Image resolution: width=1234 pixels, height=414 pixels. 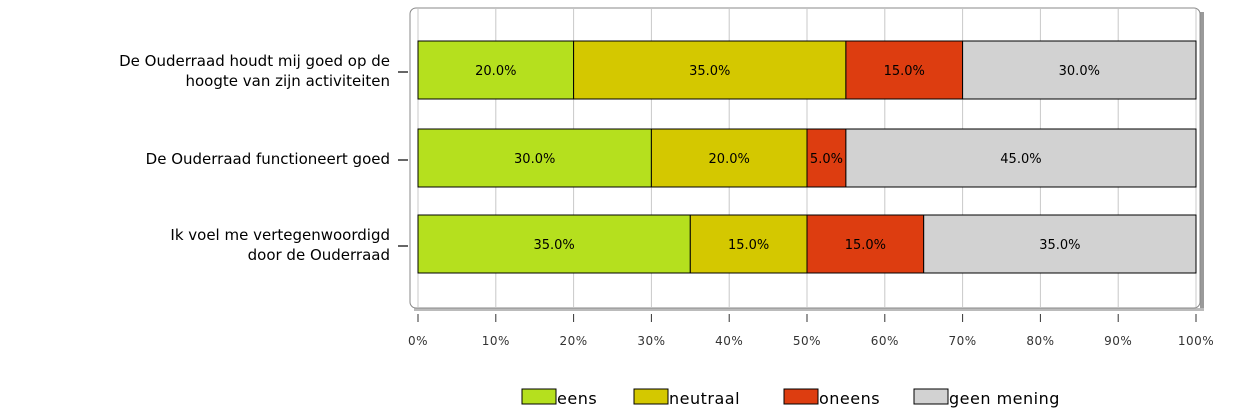 What do you see at coordinates (807, 341) in the screenshot?
I see `x-tick-label: 50%` at bounding box center [807, 341].